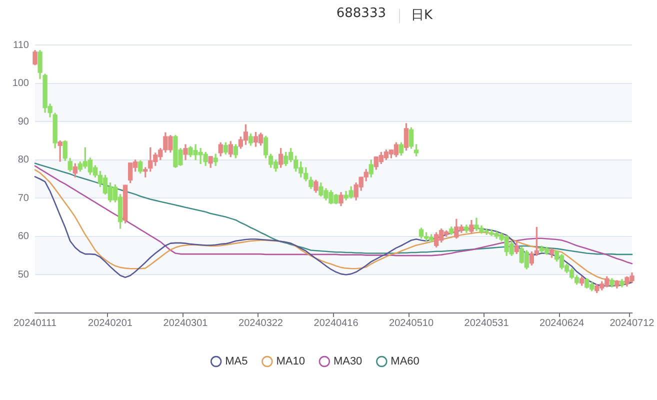  What do you see at coordinates (361, 13) in the screenshot?
I see `chart-title: 688333` at bounding box center [361, 13].